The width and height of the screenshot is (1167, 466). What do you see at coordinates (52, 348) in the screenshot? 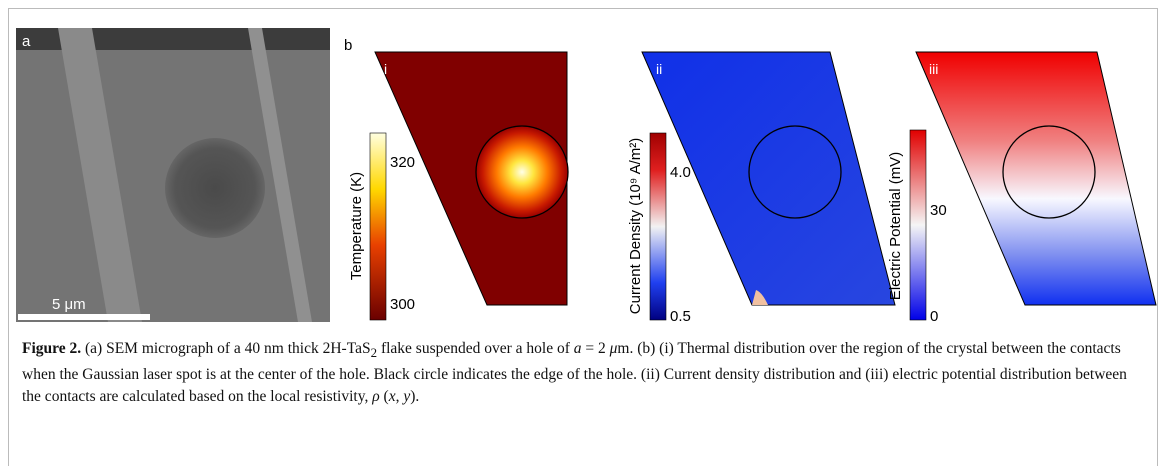
I see `caption-label: Figure 2.` at bounding box center [52, 348].